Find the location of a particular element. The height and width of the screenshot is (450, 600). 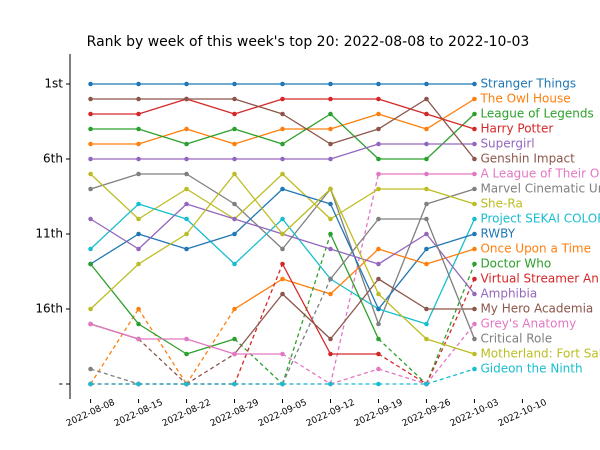

legend-label: Motherland: Fort Salem is located at coordinates (540, 354).